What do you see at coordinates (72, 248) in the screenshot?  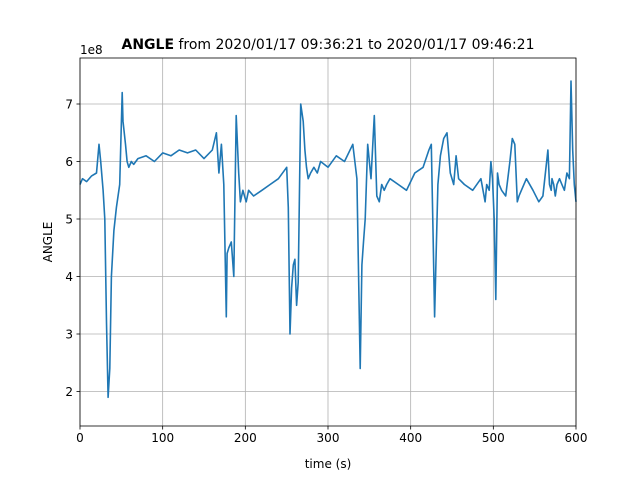 I see `y-axis: 2 3 4 5 6 7` at bounding box center [72, 248].